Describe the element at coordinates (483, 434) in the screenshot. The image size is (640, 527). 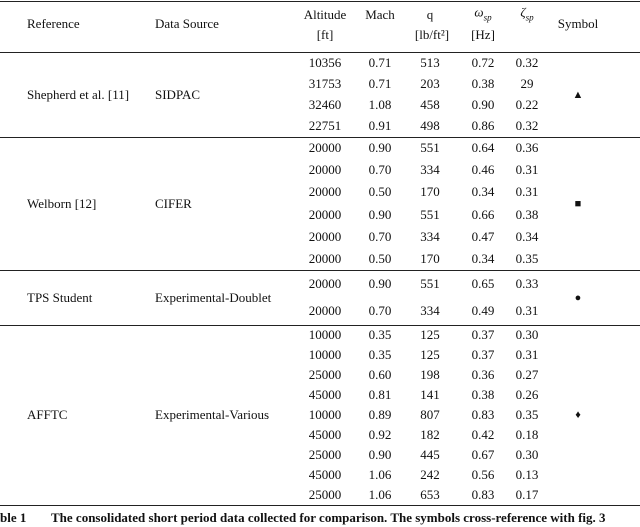
I see `cell: 0.42` at that location.